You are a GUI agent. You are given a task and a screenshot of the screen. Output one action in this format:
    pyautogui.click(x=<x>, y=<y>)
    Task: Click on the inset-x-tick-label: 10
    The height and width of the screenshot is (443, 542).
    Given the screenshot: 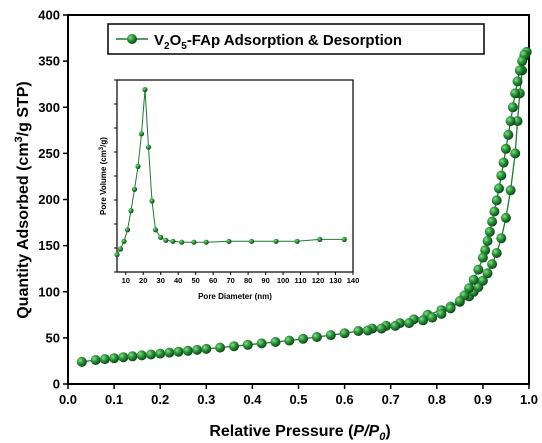 What is the action you would take?
    pyautogui.click(x=126, y=280)
    